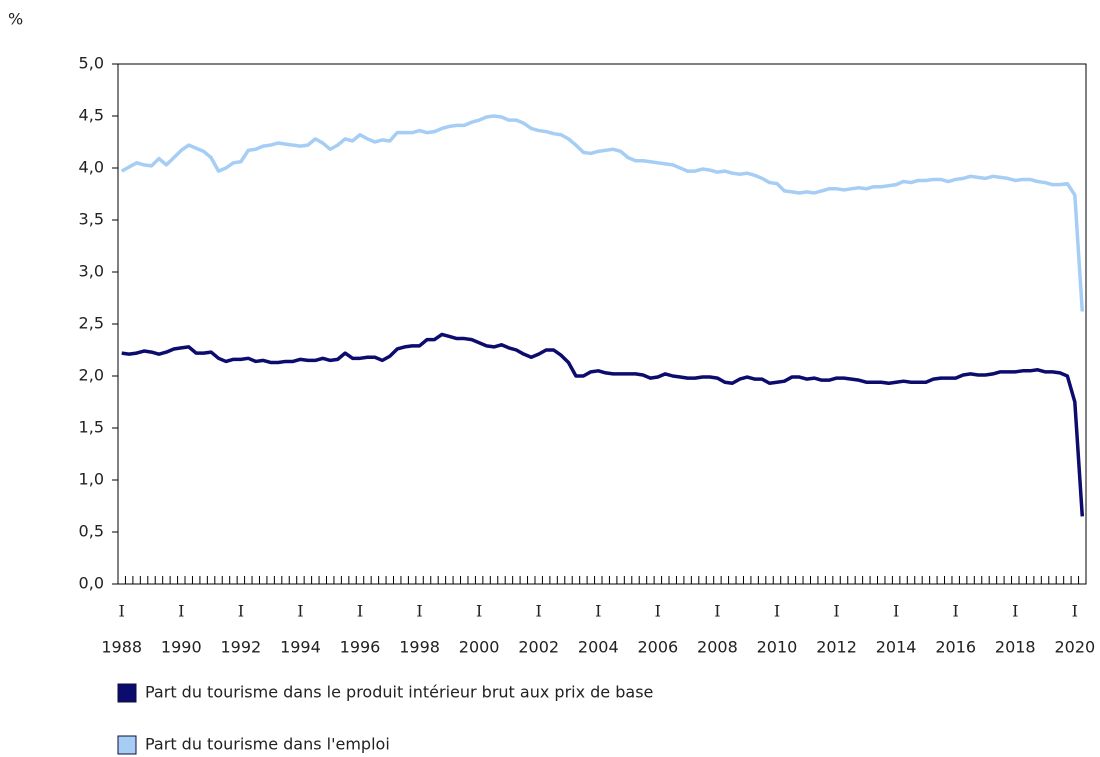 This screenshot has width=1100, height=757. Describe the element at coordinates (360, 647) in the screenshot. I see `x-tick-label: 1996` at that location.